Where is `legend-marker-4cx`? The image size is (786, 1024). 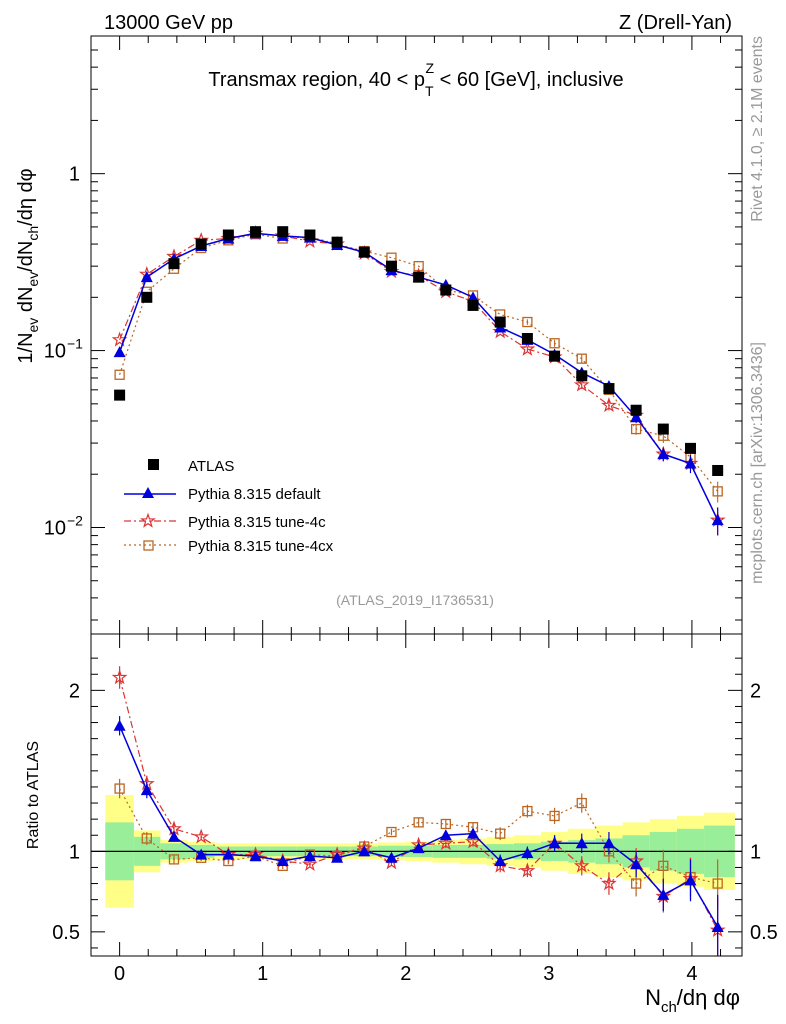 legend-marker-4cx is located at coordinates (148, 545).